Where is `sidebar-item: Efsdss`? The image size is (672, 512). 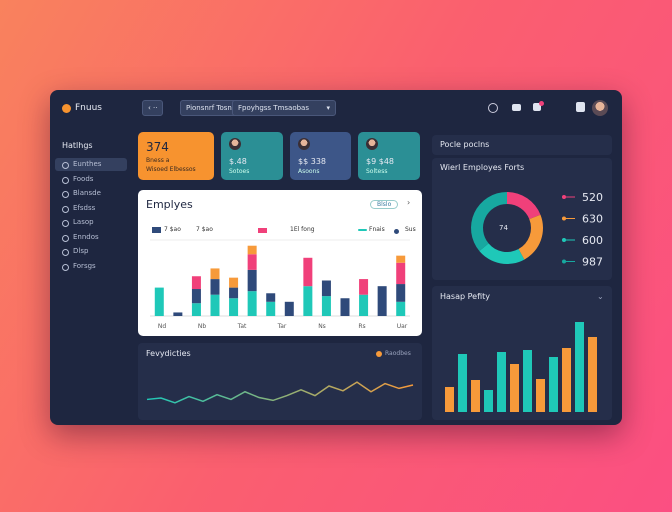 sidebar-item: Efsdss is located at coordinates (91, 208).